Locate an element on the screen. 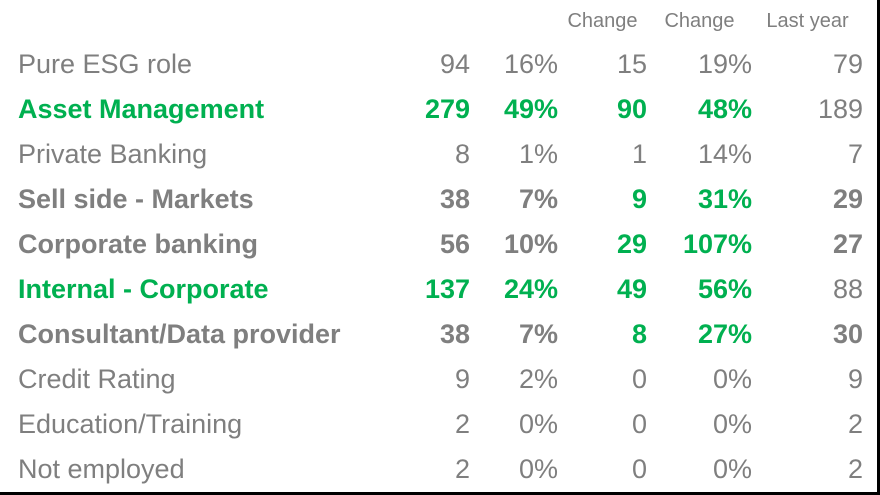 The image size is (880, 495). cell-share: 24% is located at coordinates (530, 289).